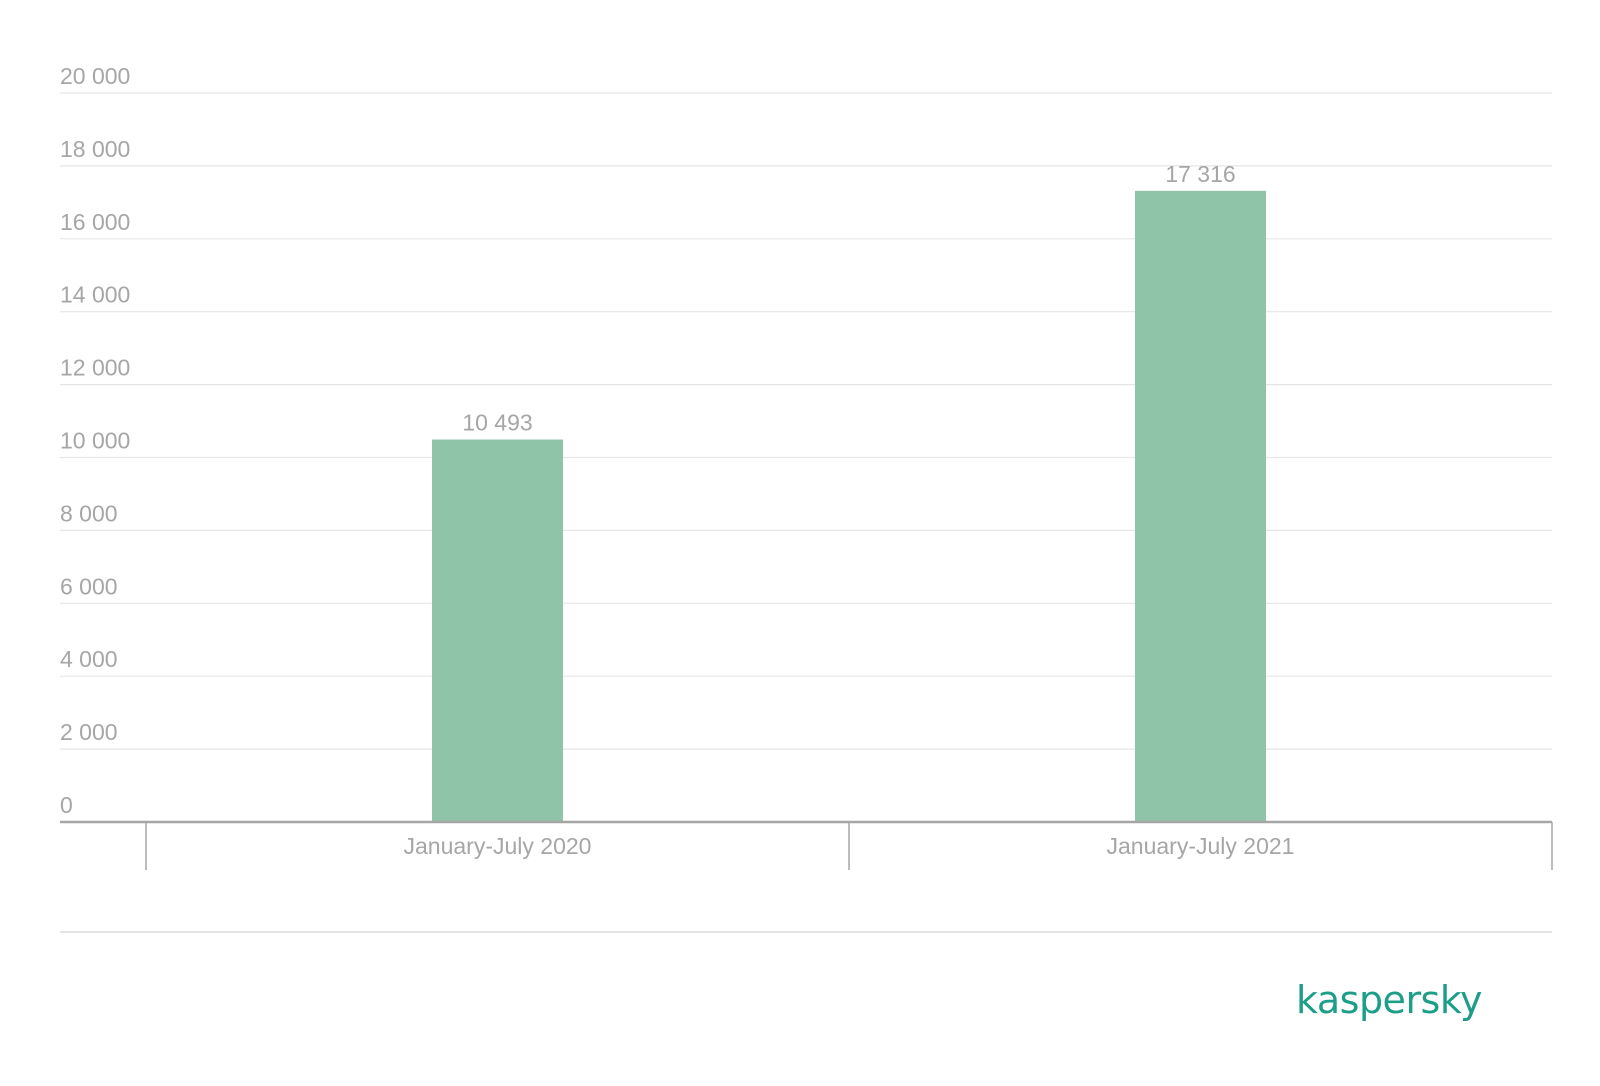  What do you see at coordinates (89, 659) in the screenshot?
I see `y-tick-label: 4 000` at bounding box center [89, 659].